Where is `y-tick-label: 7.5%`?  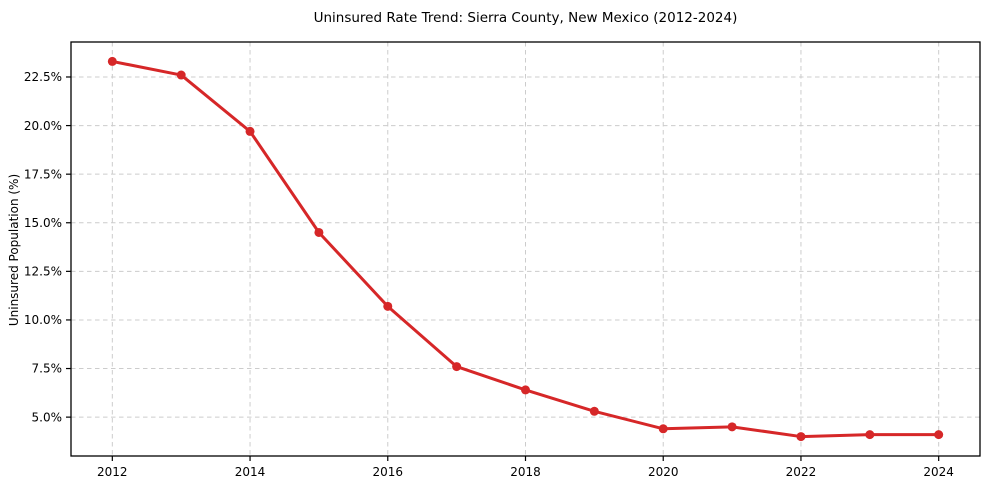 y-tick-label: 7.5% is located at coordinates (47, 369).